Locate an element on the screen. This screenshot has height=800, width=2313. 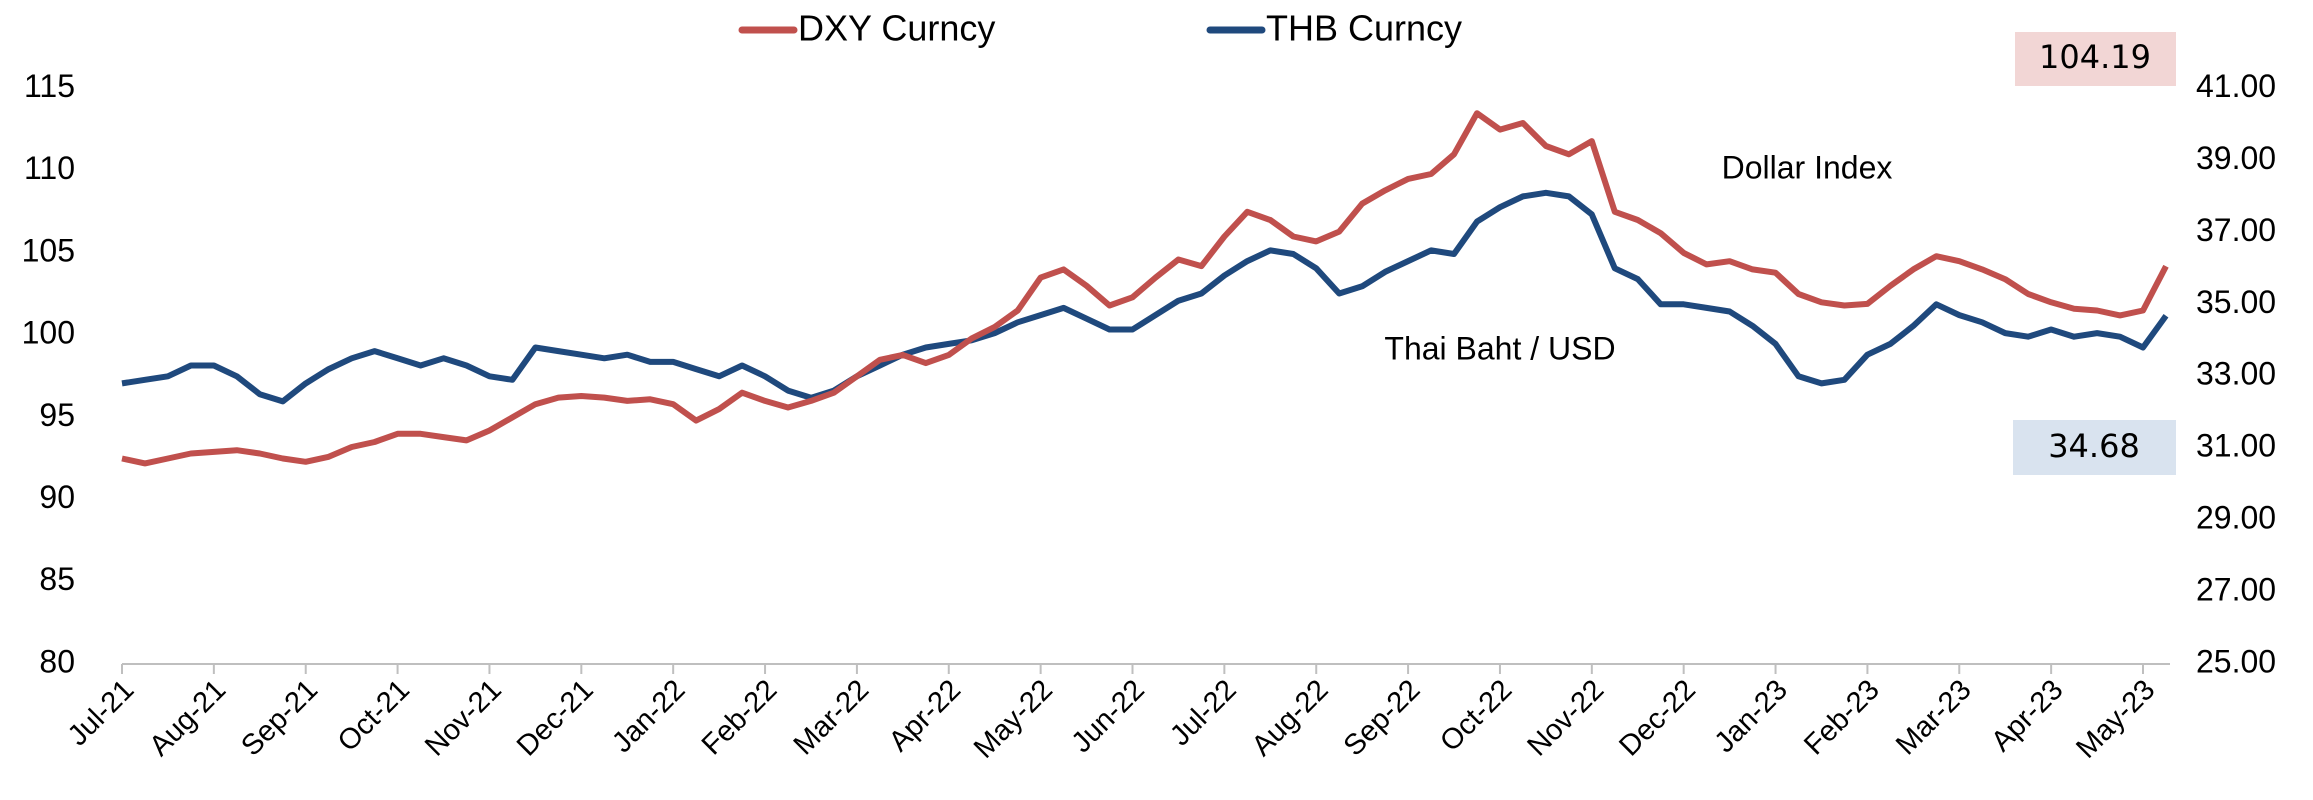
x-tick-label: Nov-22 is located at coordinates (1565, 718).